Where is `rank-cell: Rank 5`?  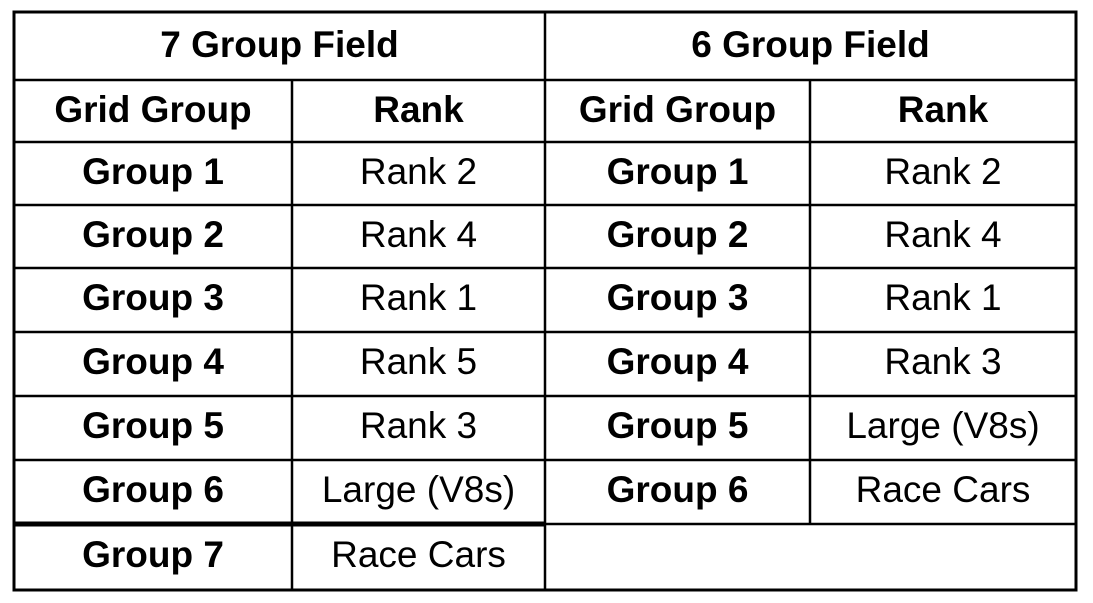
rank-cell: Rank 5 is located at coordinates (418, 361).